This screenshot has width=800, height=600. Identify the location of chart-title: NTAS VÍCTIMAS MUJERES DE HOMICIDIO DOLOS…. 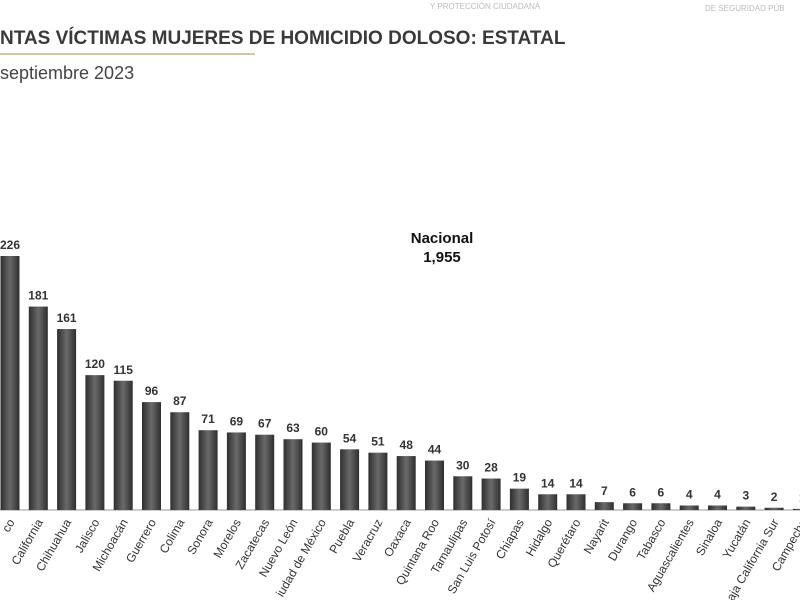
(283, 38).